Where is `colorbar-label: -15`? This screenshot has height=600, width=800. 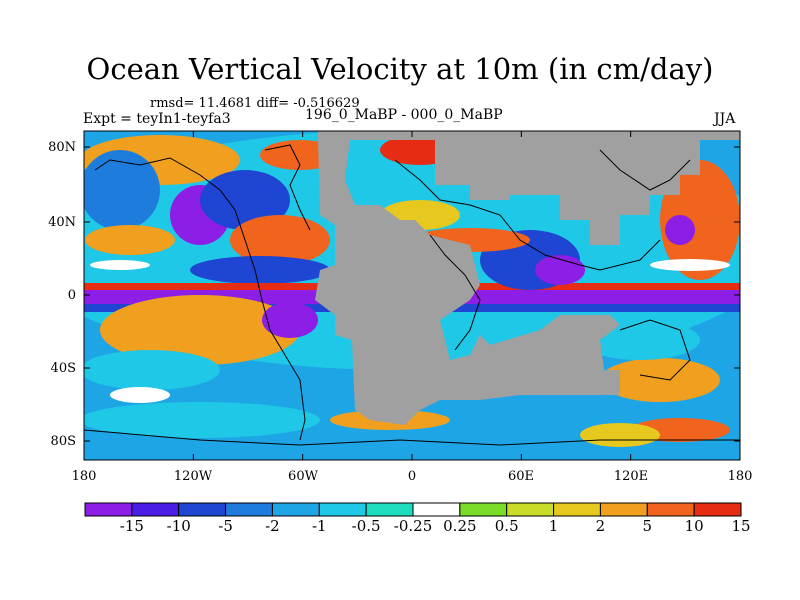
colorbar-label: -15 is located at coordinates (131, 526).